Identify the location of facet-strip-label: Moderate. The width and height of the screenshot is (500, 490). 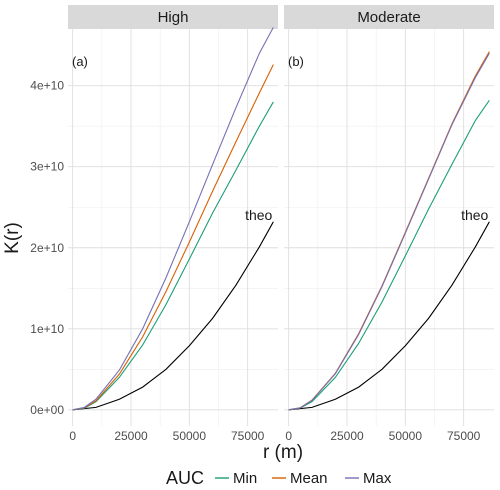
(388, 17).